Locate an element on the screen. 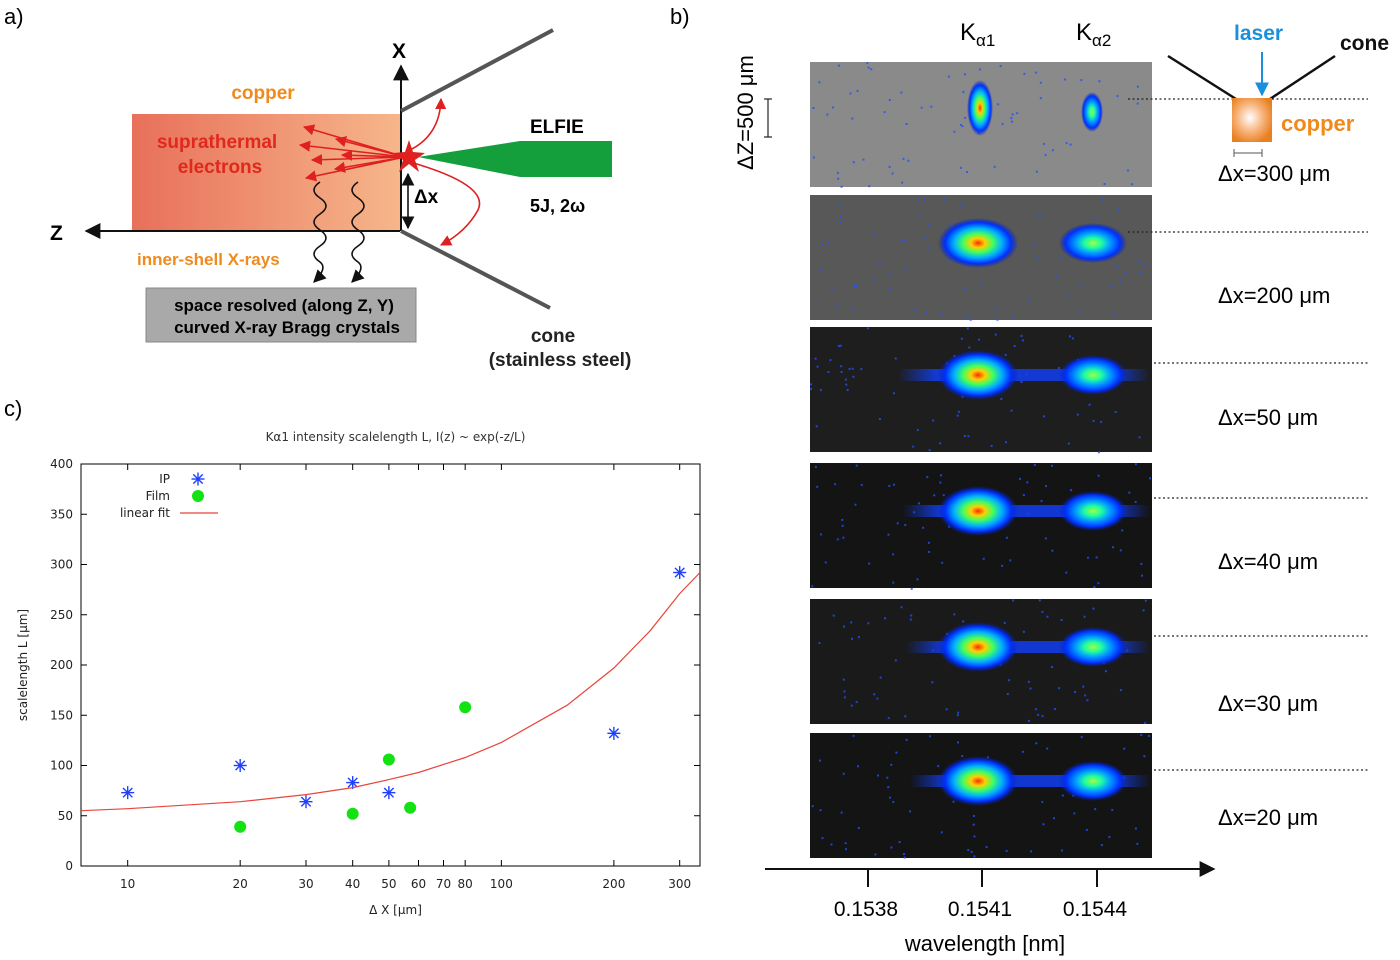 The width and height of the screenshot is (1400, 960). y-tick-label: 350 is located at coordinates (61, 514).